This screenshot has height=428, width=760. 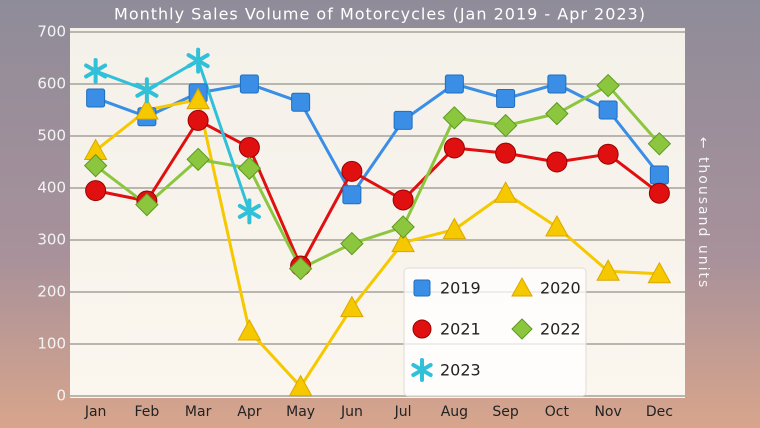 What do you see at coordinates (300, 412) in the screenshot?
I see `x-tick-label: May` at bounding box center [300, 412].